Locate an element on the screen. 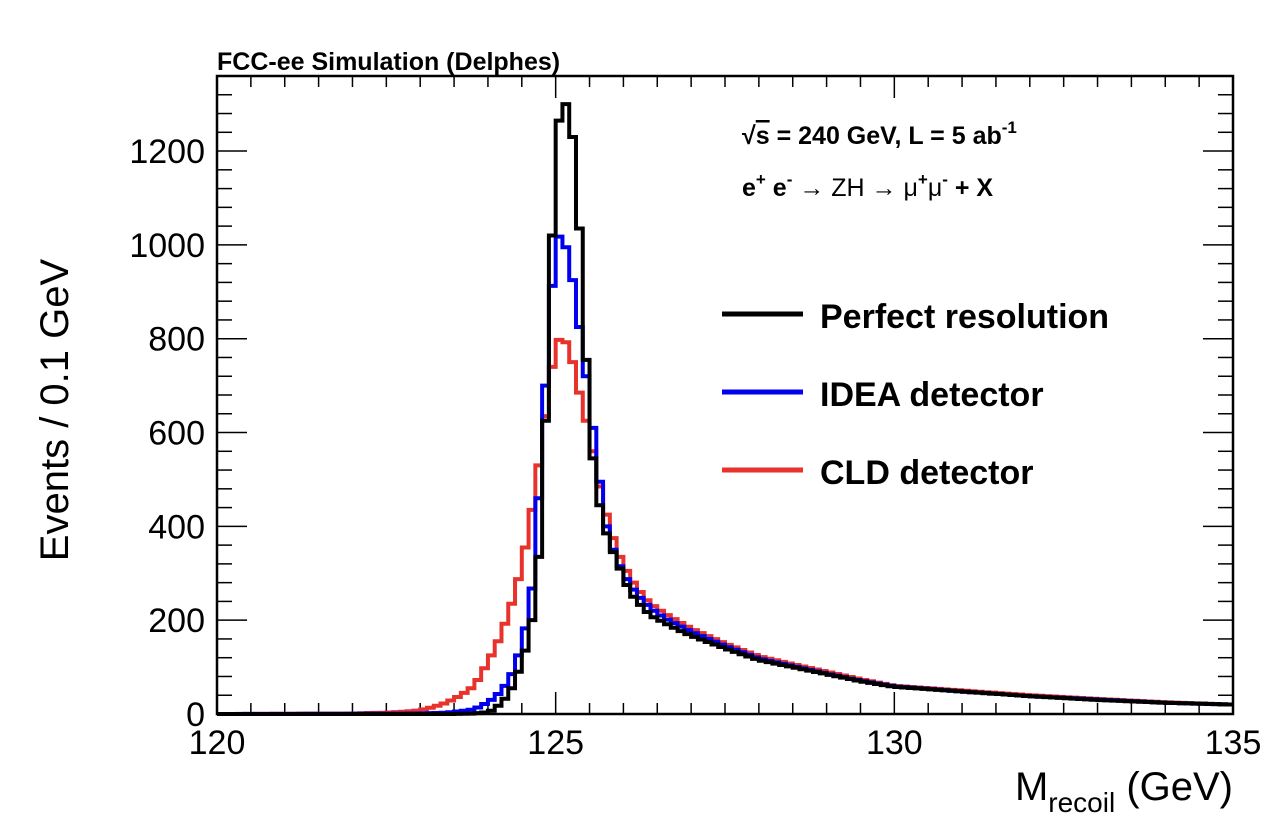 Image resolution: width=1286 pixels, height=836 pixels. x-tick-label: 130 is located at coordinates (894, 743).